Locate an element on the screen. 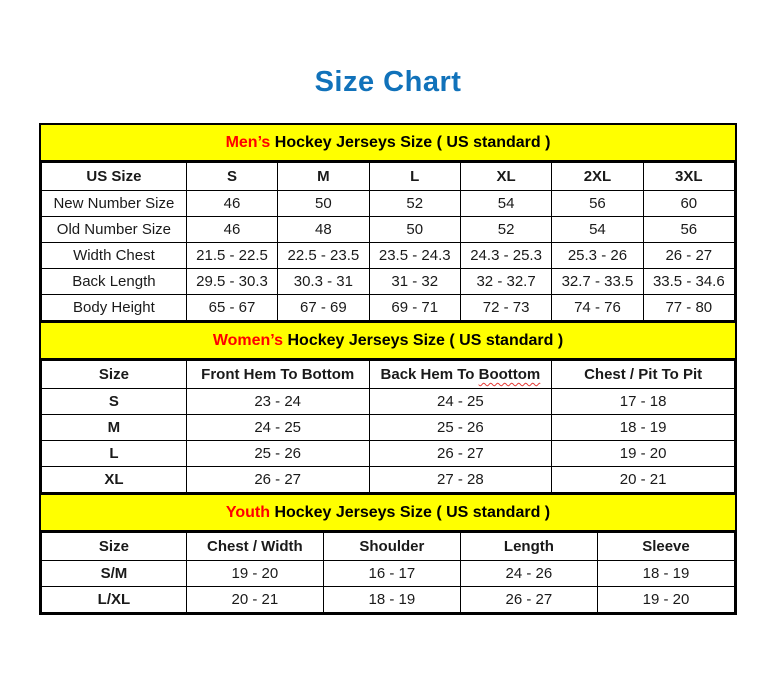 Image resolution: width=776 pixels, height=692 pixels. data-cell: 23.5 - 24.3 is located at coordinates (414, 255).